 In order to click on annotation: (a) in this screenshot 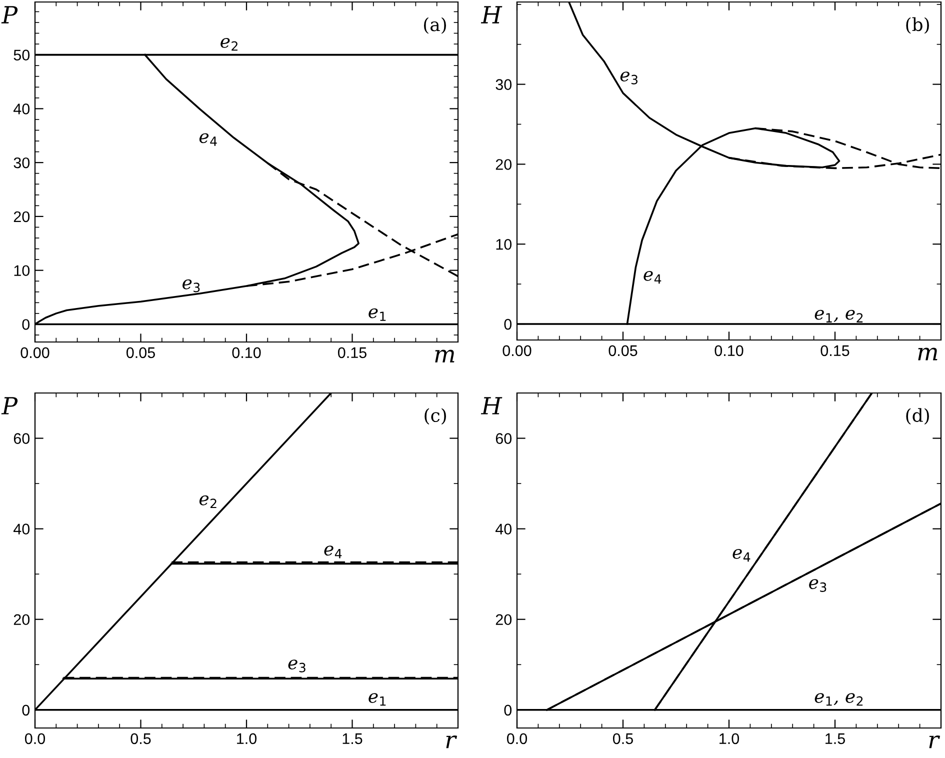, I will do `click(435, 25)`.